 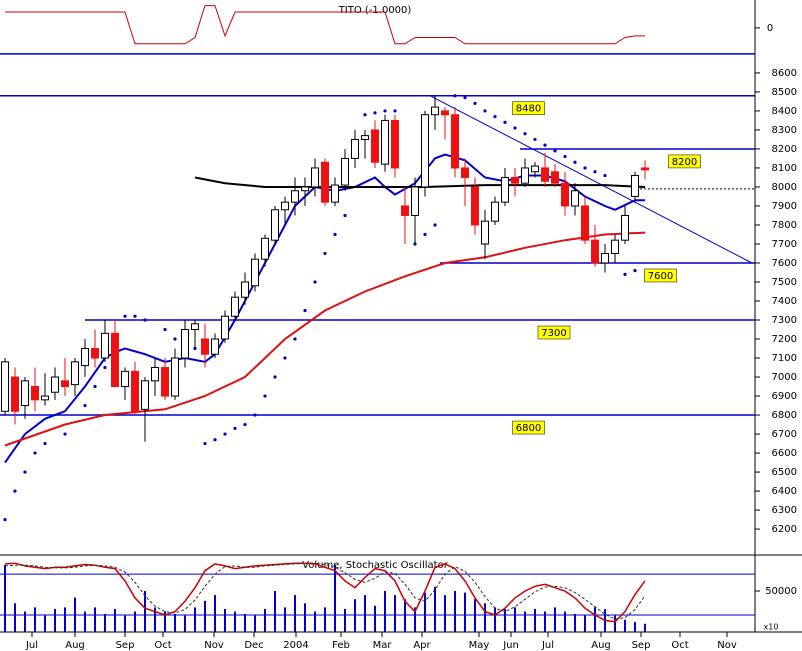 I want to click on y-tick-label: 7000, so click(x=784, y=377).